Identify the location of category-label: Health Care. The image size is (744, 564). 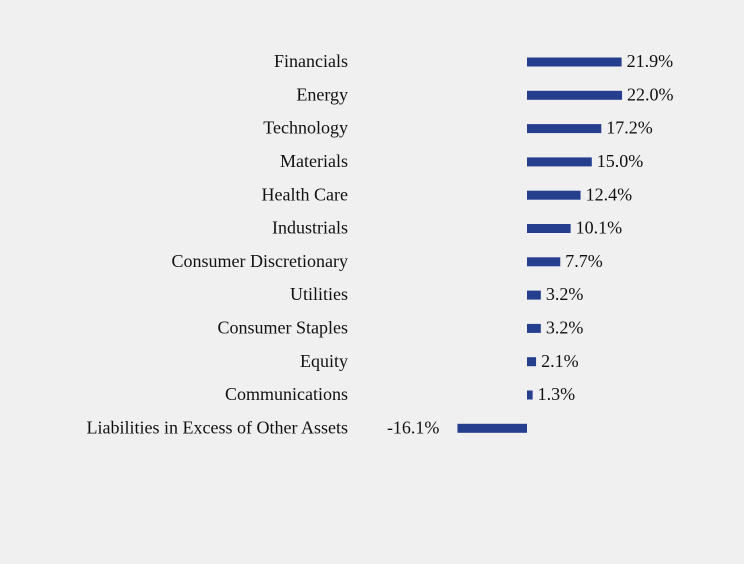
(305, 194).